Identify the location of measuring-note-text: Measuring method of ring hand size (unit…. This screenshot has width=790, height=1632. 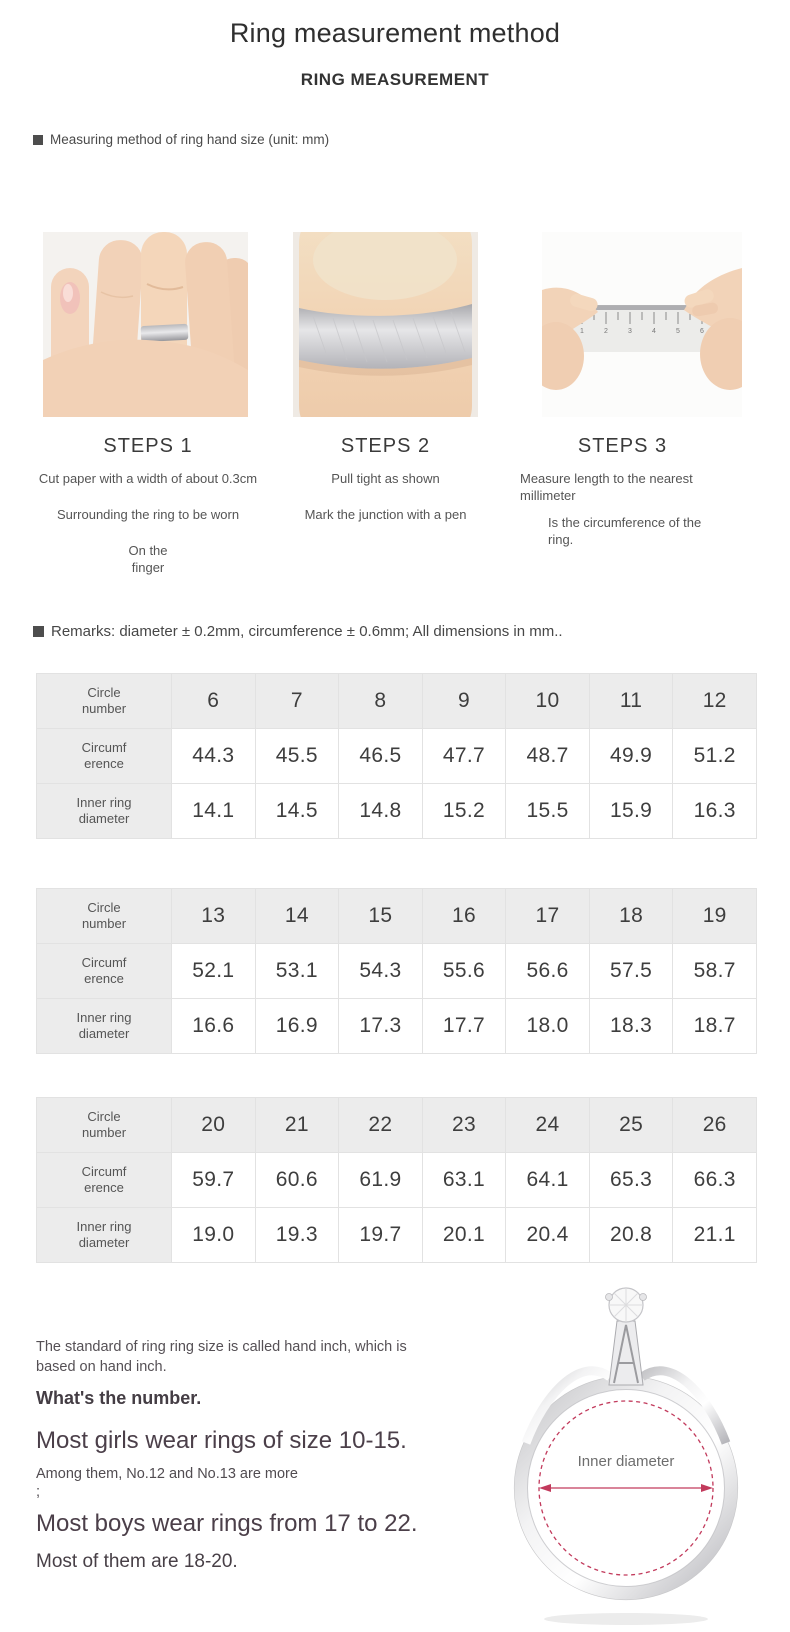
(190, 139).